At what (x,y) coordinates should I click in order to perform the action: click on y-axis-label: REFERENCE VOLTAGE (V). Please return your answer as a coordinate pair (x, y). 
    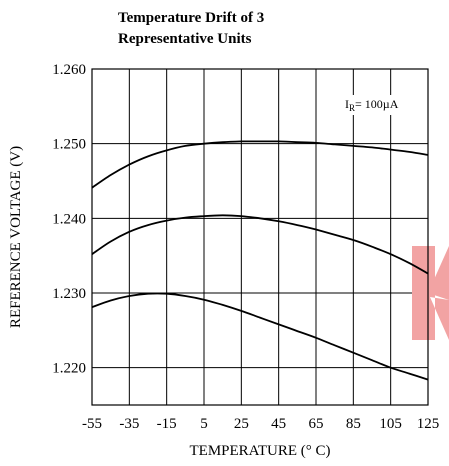
    Looking at the image, I should click on (16, 237).